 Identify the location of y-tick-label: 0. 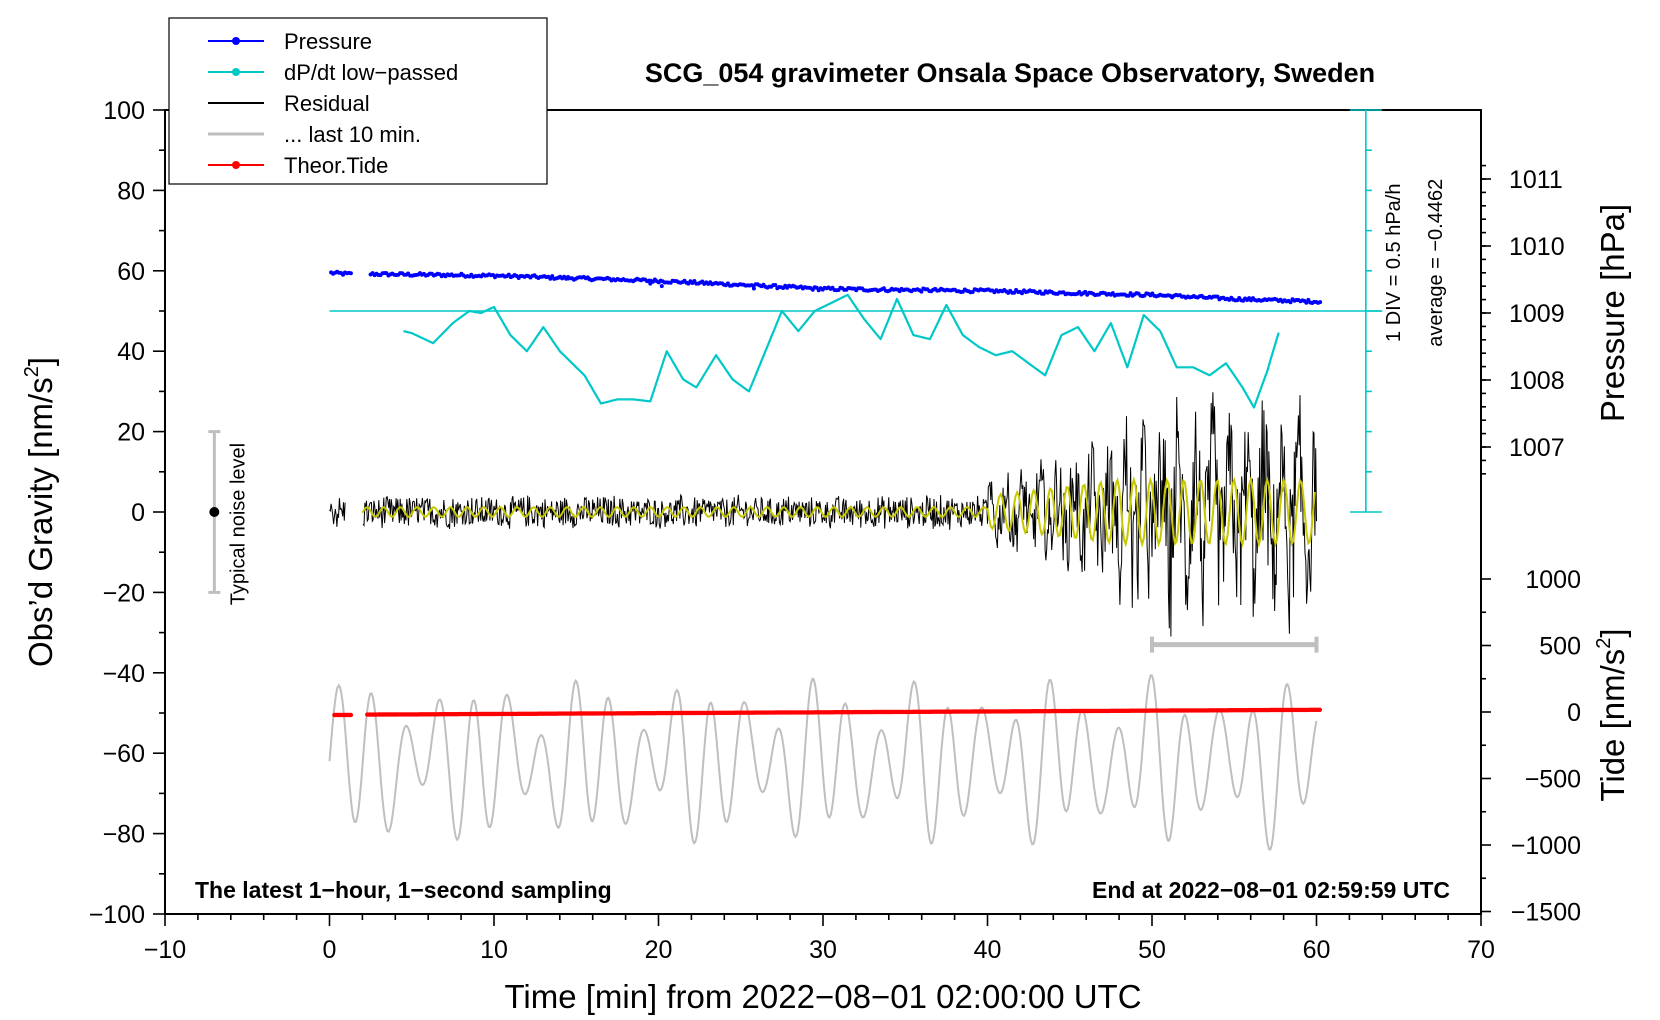
(138, 513).